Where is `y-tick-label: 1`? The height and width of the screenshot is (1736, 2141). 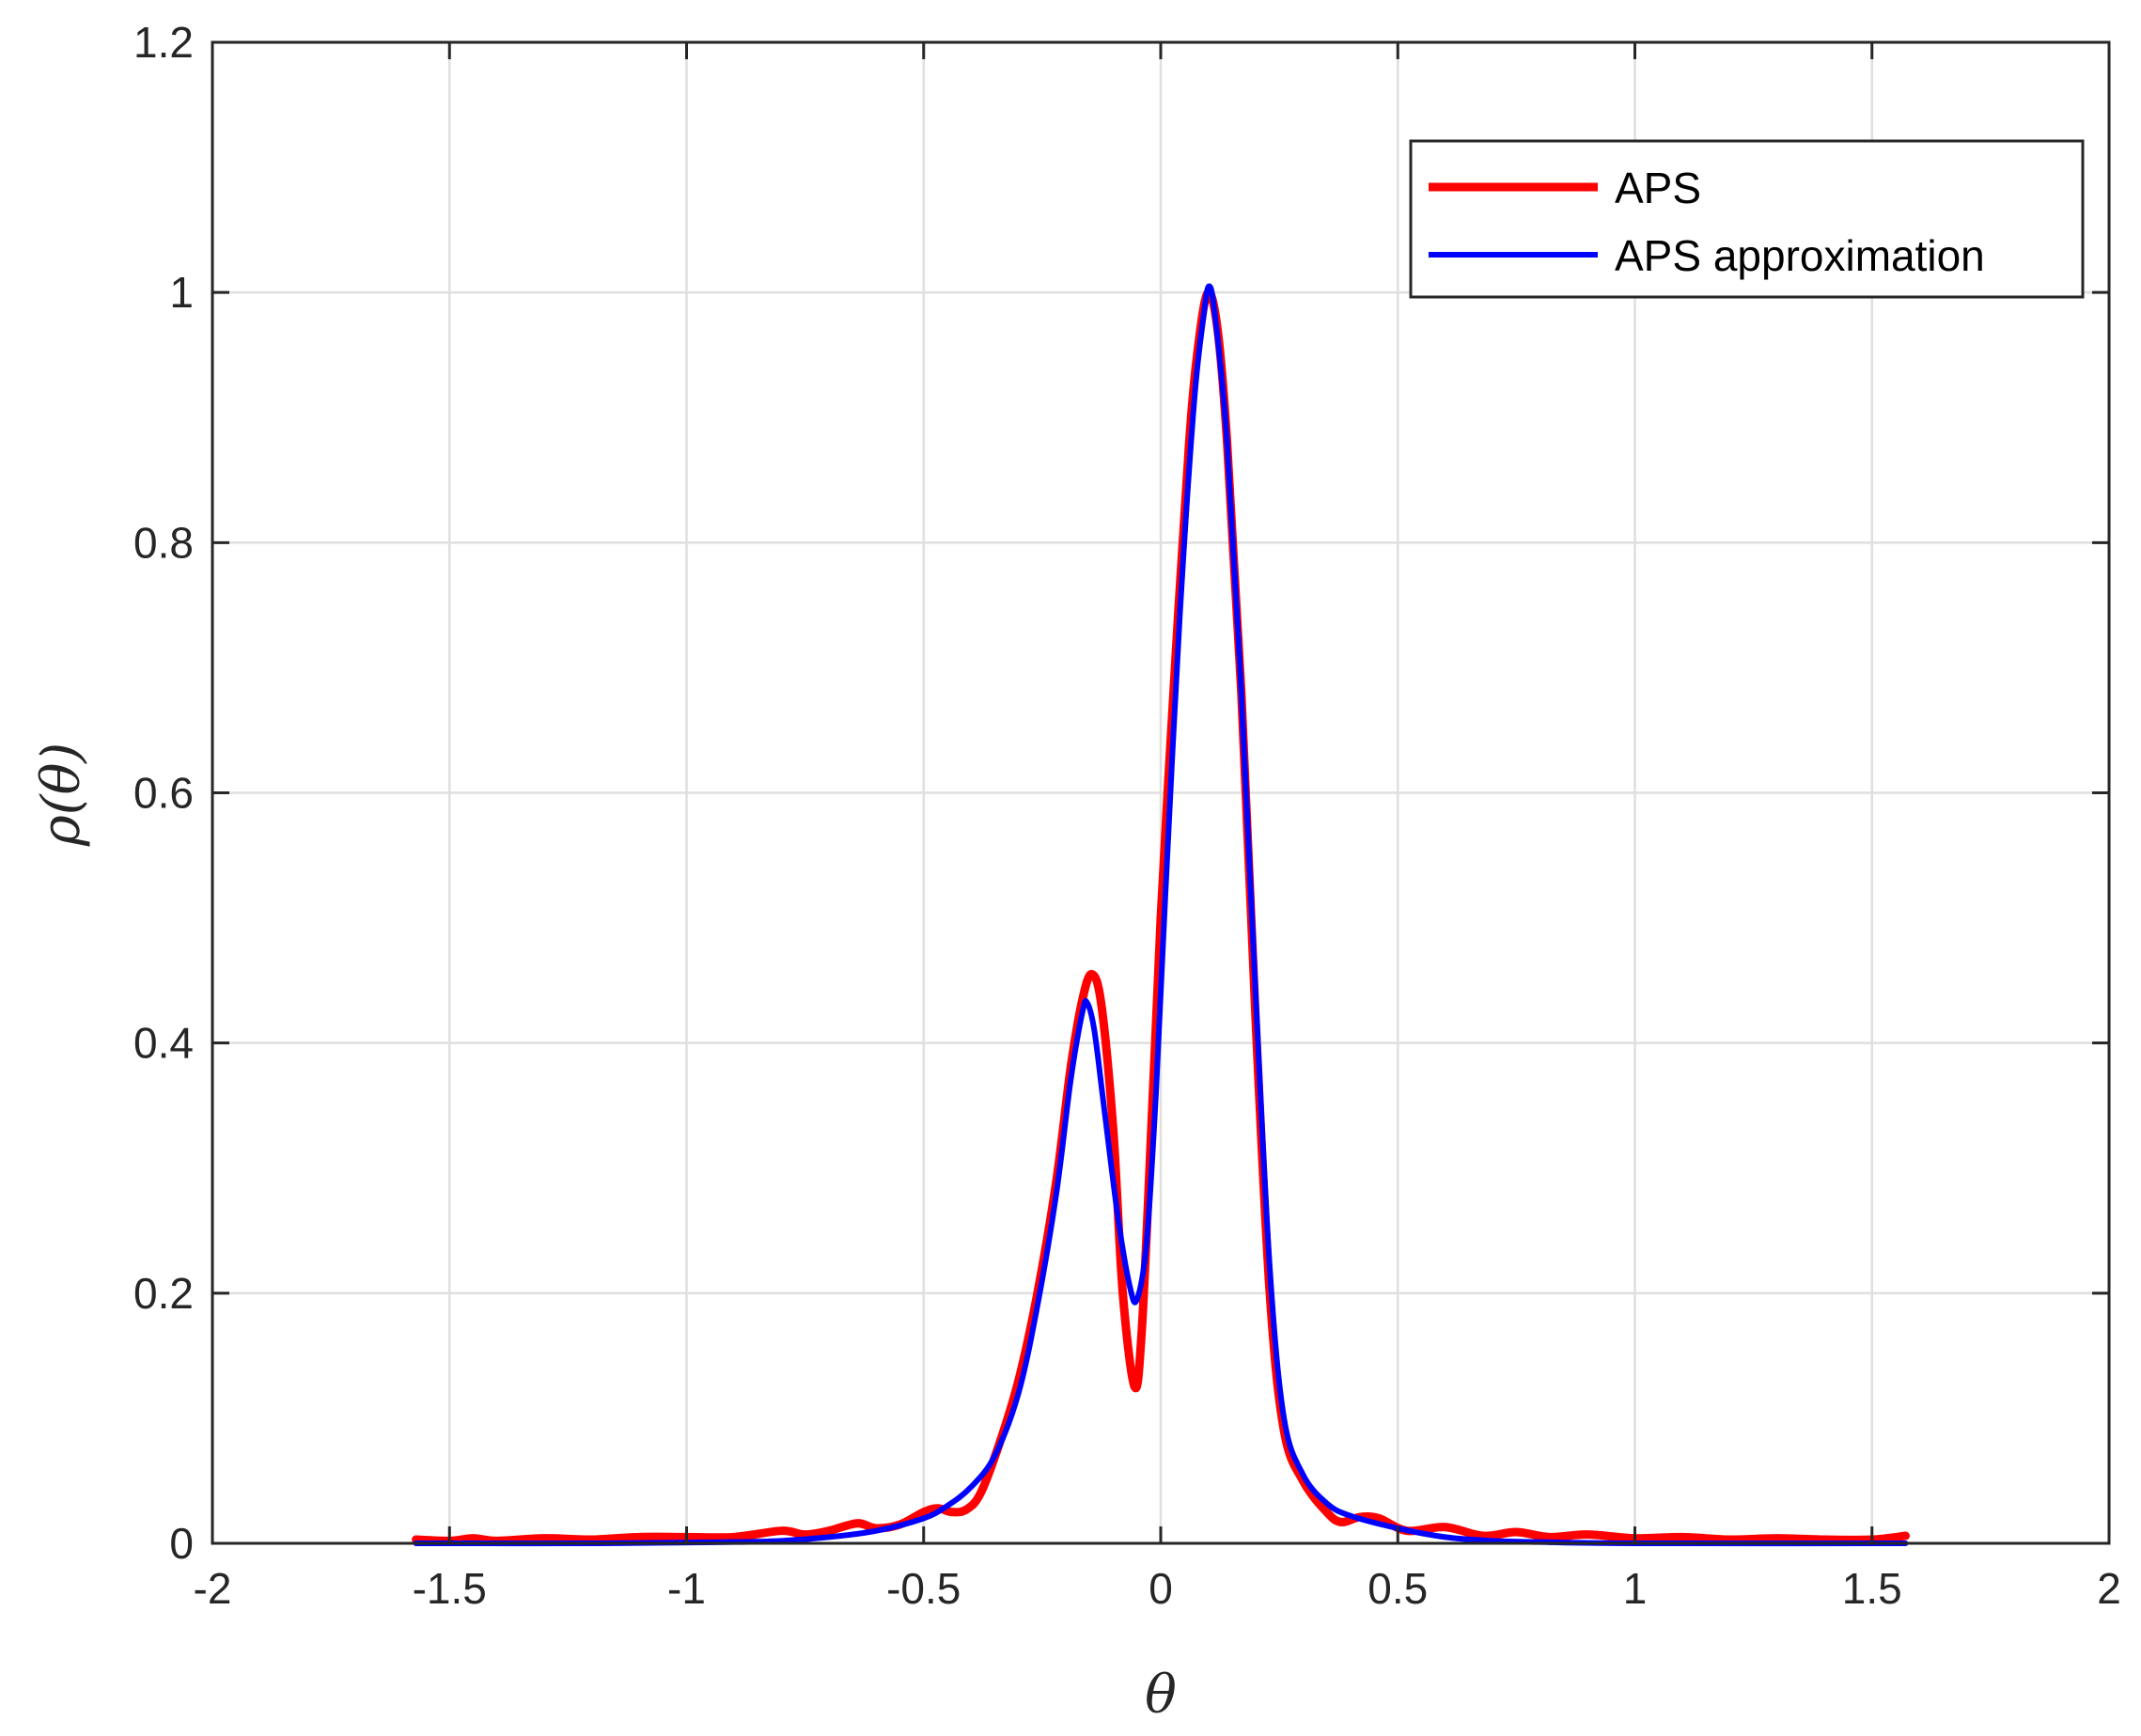
y-tick-label: 1 is located at coordinates (181, 292).